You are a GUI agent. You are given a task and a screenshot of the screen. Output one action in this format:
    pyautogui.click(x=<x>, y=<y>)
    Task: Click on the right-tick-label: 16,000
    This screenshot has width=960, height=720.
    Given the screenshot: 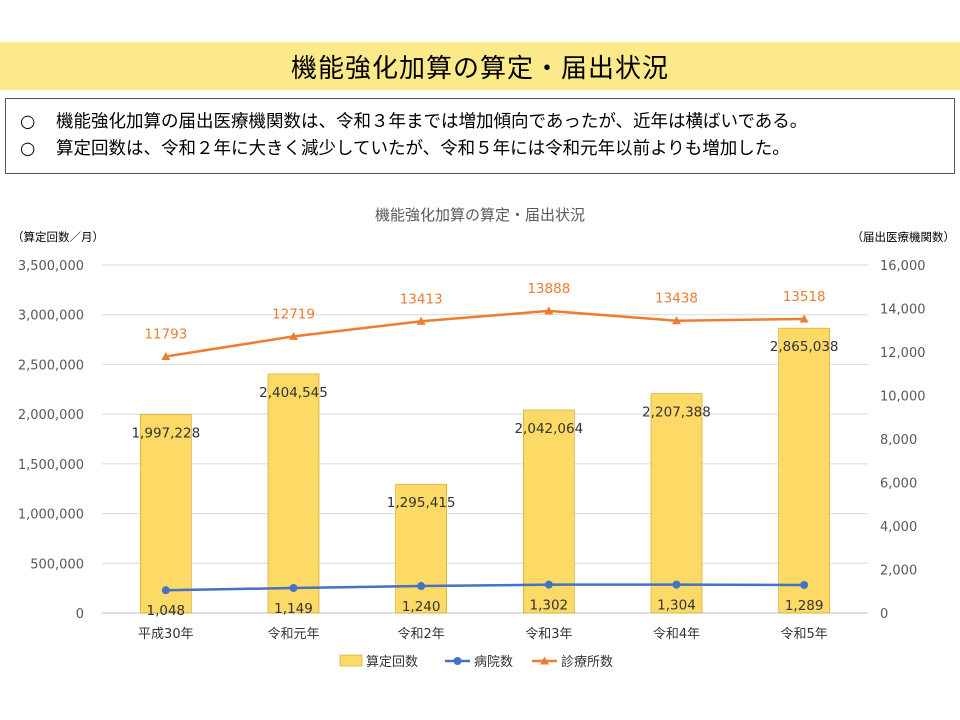 What is the action you would take?
    pyautogui.click(x=903, y=266)
    